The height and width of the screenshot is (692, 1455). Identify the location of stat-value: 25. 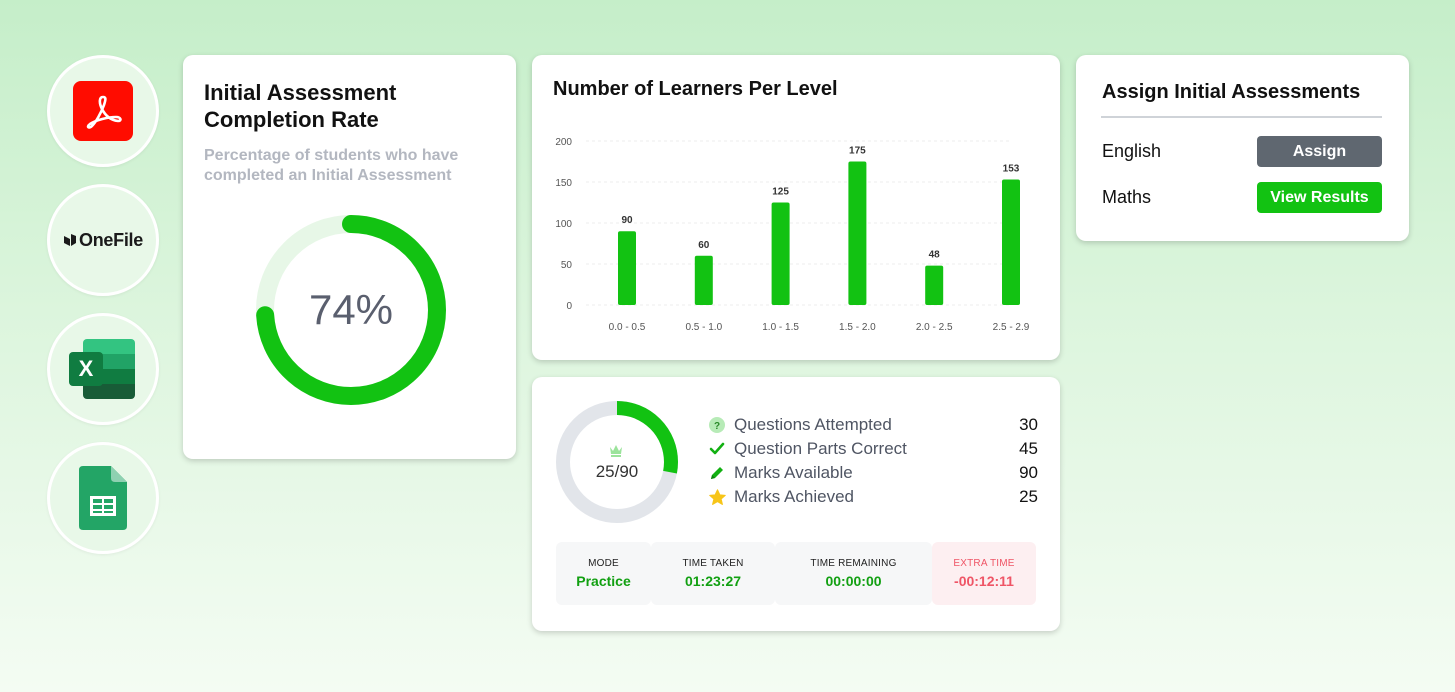
(1028, 496).